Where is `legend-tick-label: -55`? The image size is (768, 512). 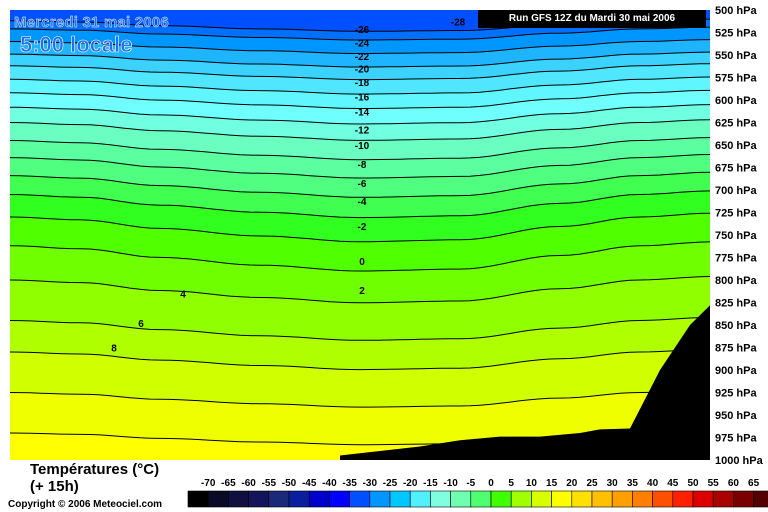 legend-tick-label: -55 is located at coordinates (269, 483).